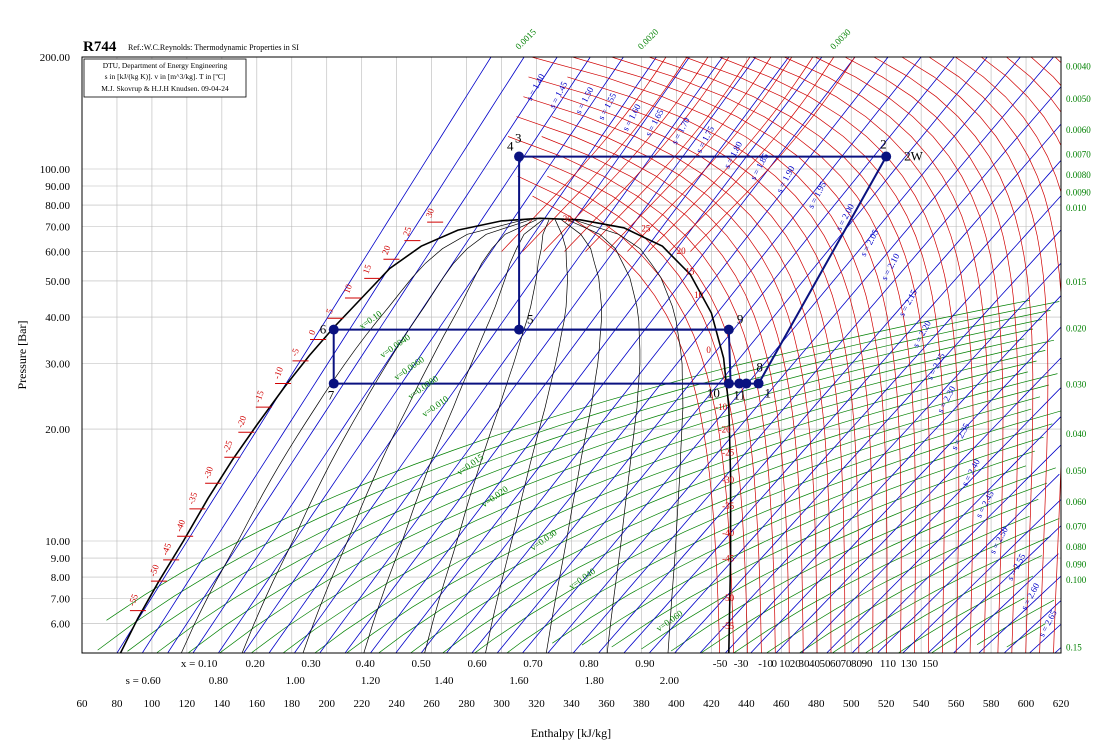  What do you see at coordinates (57, 542) in the screenshot?
I see `y-tick-label: 10.00` at bounding box center [57, 542].